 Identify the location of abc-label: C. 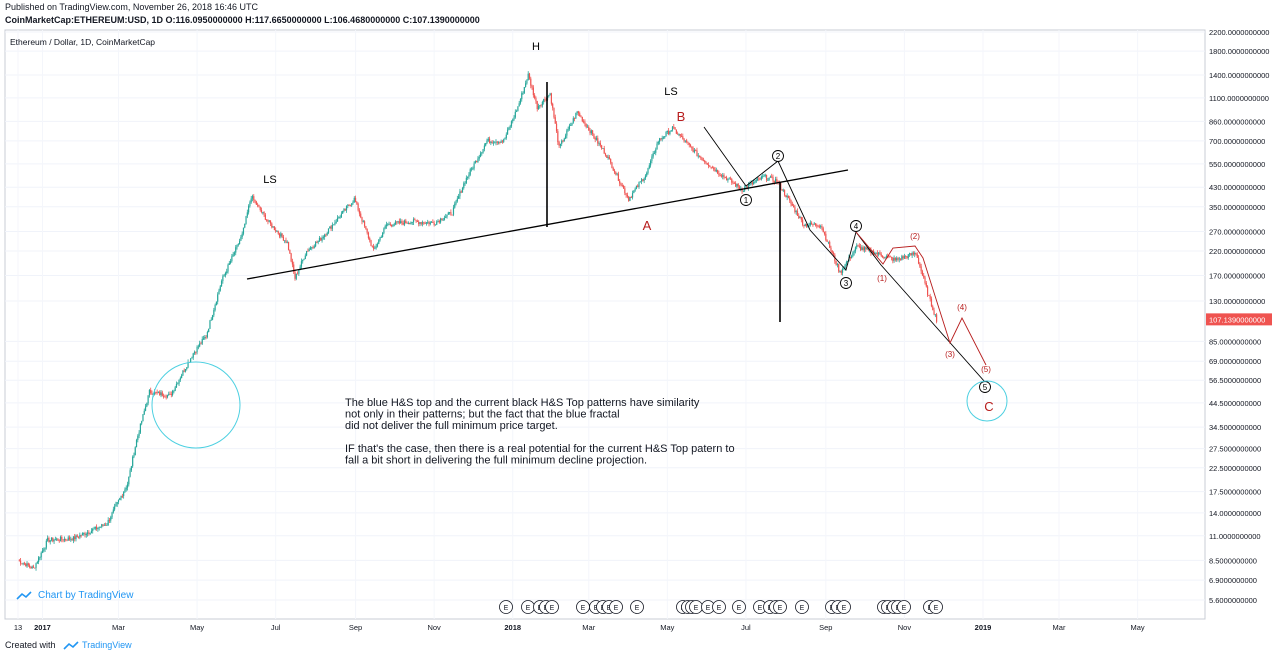
(988, 406).